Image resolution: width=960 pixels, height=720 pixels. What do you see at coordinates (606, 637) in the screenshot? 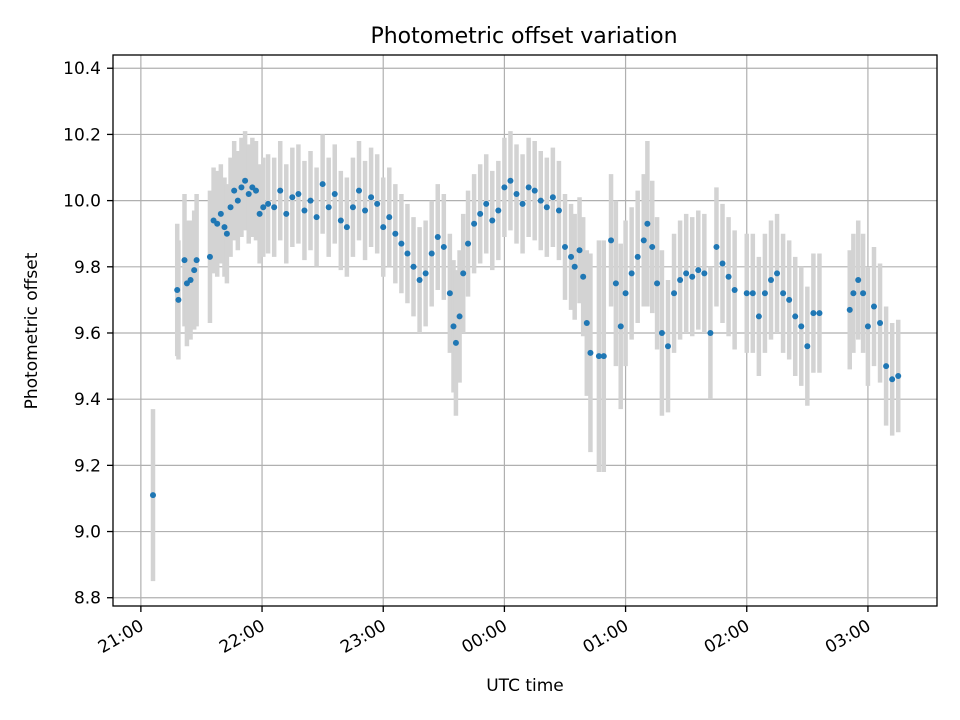
I see `x-tick-label: 01:00` at bounding box center [606, 637].